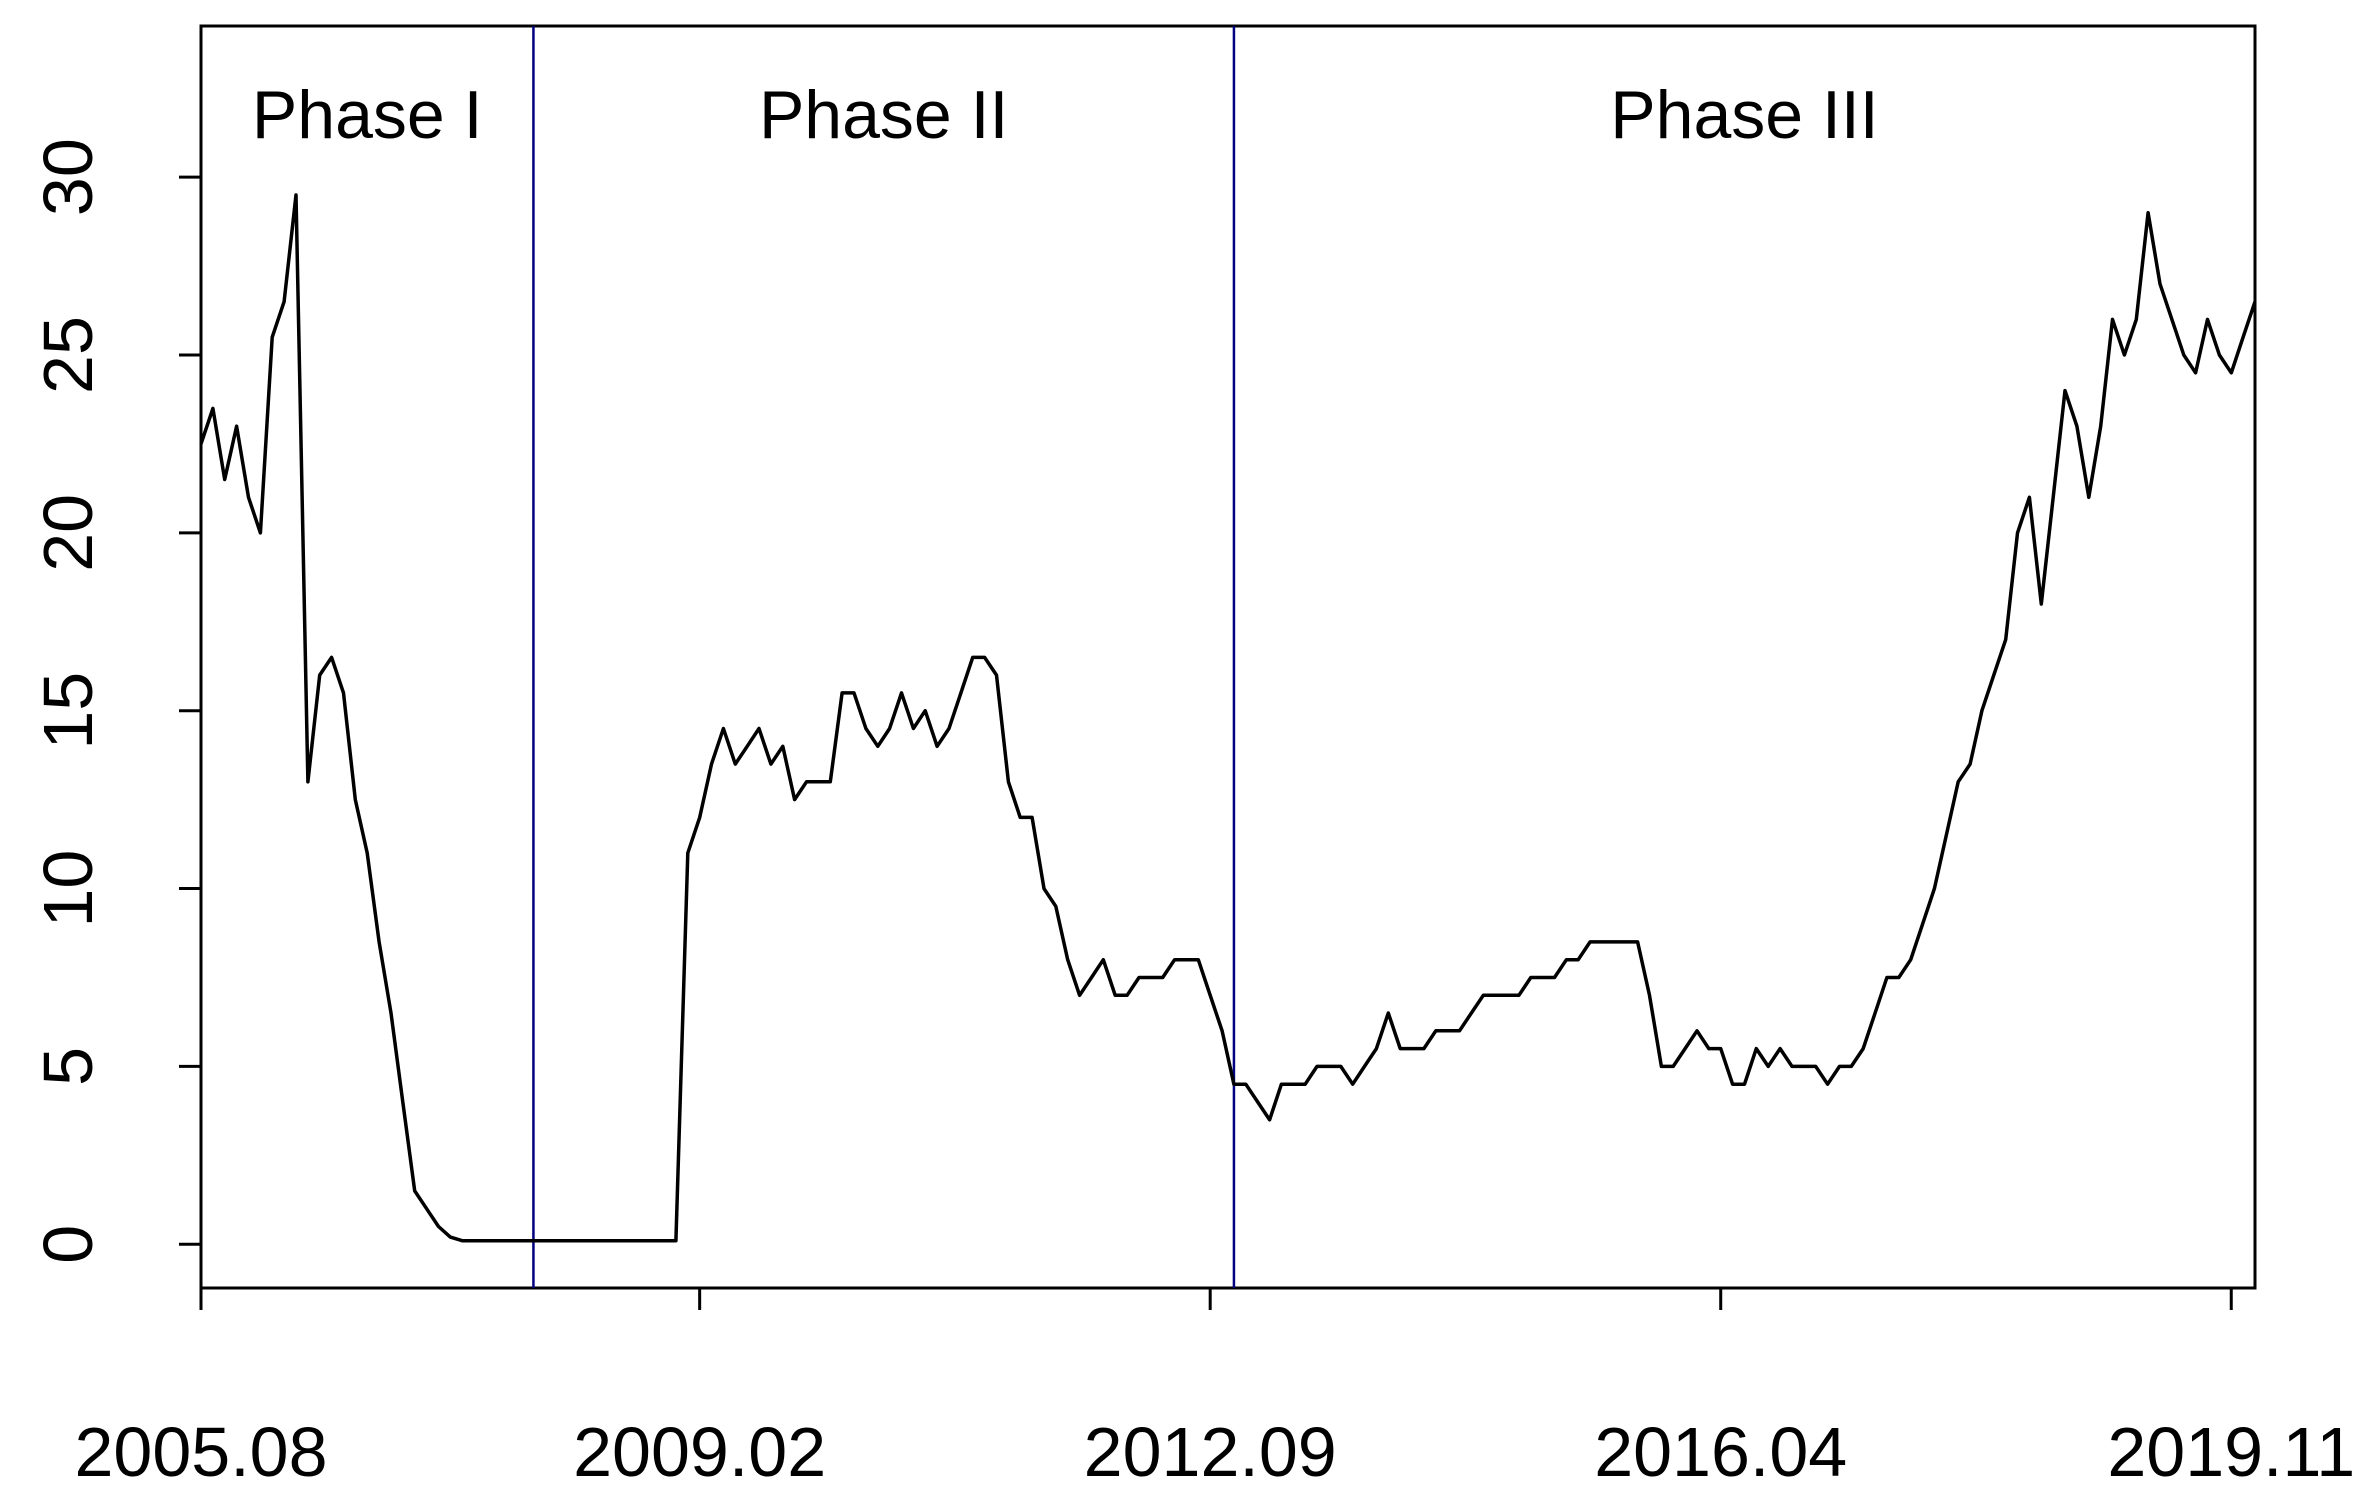  Describe the element at coordinates (1744, 115) in the screenshot. I see `phase-label: Phase III` at that location.